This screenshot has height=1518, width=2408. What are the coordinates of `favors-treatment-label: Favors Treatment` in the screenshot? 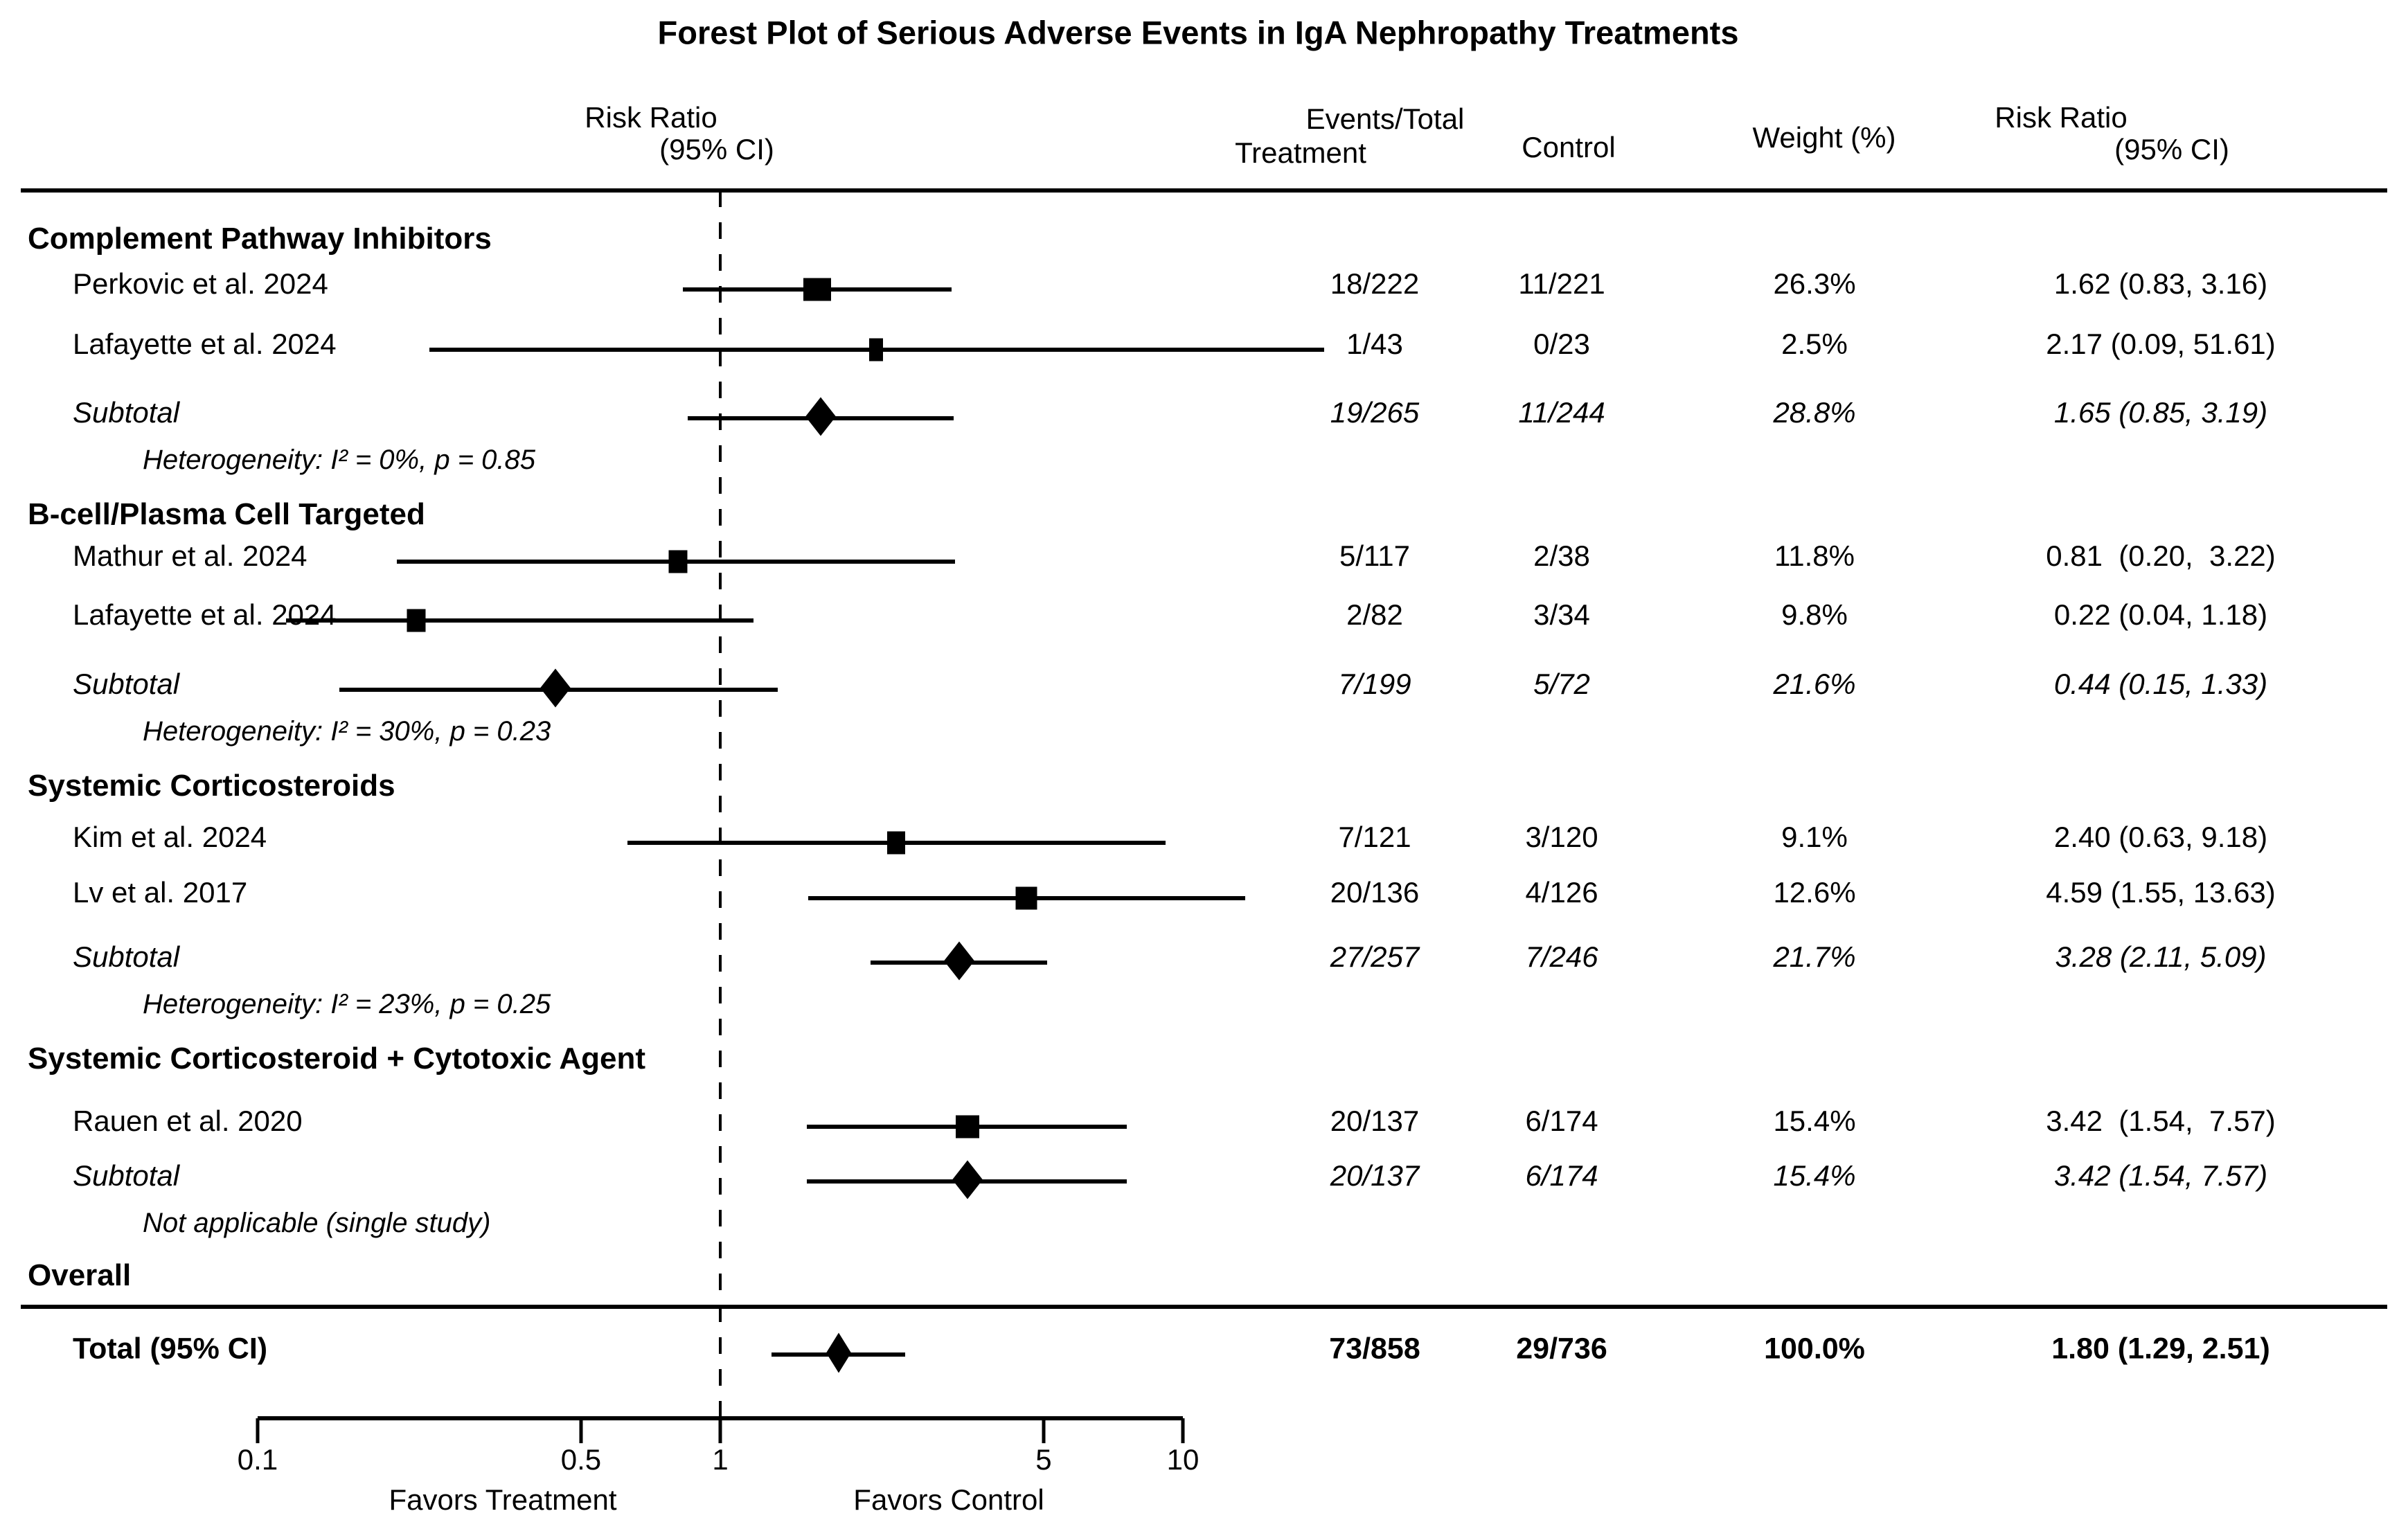 It's located at (503, 1499).